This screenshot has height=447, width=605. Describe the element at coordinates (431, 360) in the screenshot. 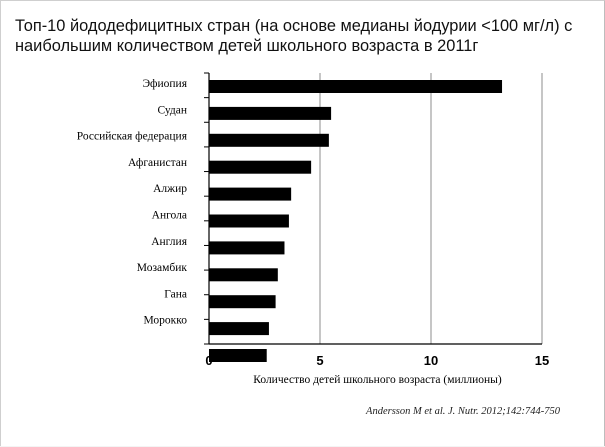

I see `x-tick-label-10: 10` at that location.